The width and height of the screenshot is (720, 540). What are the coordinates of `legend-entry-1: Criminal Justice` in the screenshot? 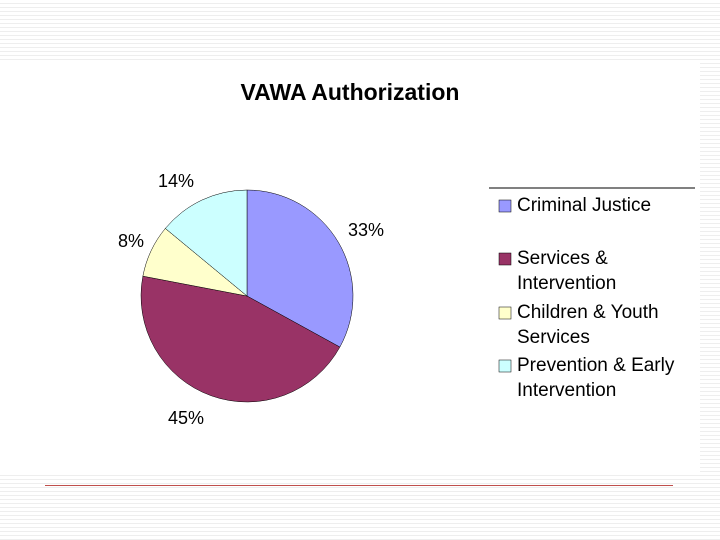 It's located at (574, 205).